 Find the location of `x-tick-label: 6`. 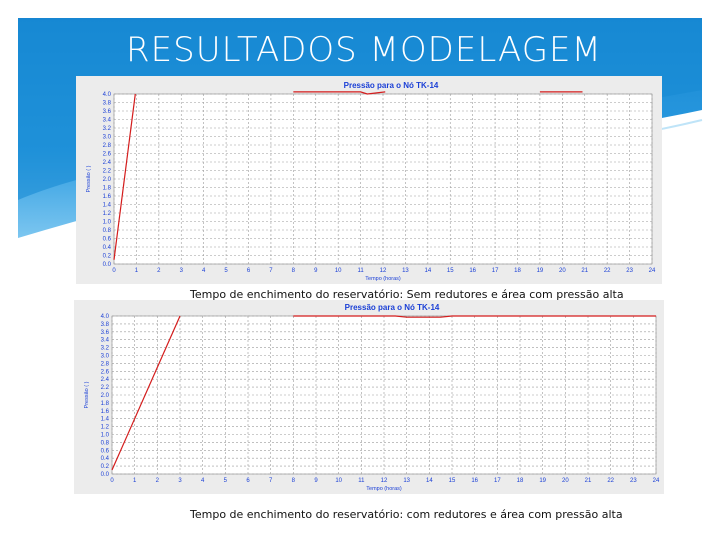

x-tick-label: 6 is located at coordinates (248, 481).